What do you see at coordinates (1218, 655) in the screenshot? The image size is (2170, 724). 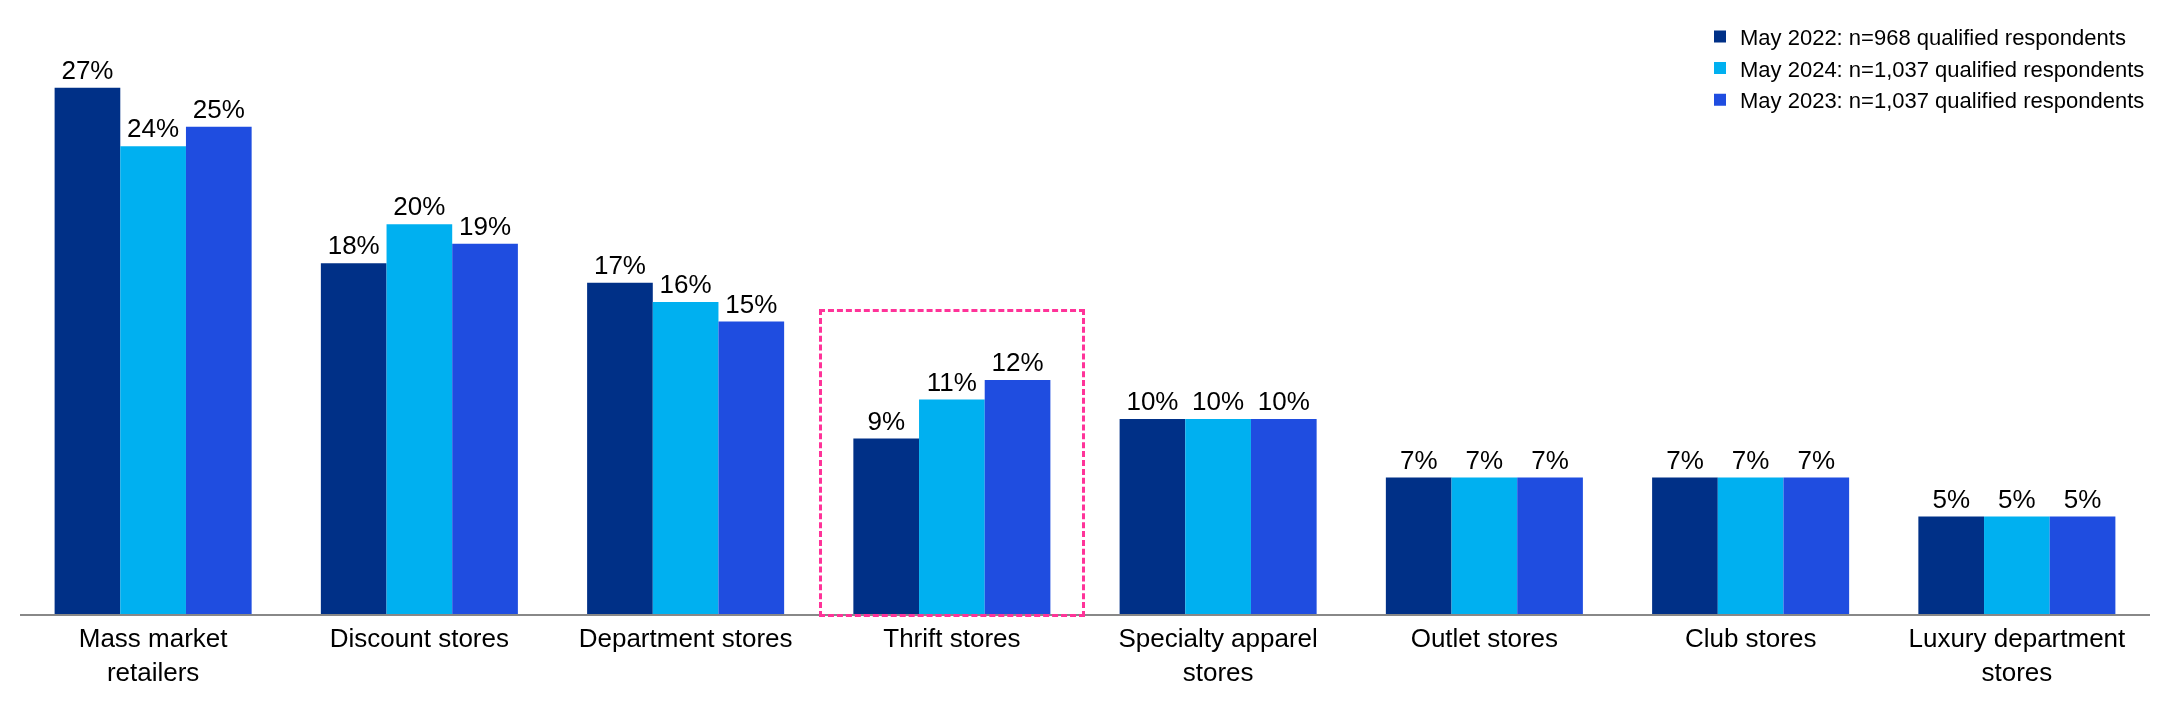 I see `x-tick-label: Specialty apparel stores` at bounding box center [1218, 655].